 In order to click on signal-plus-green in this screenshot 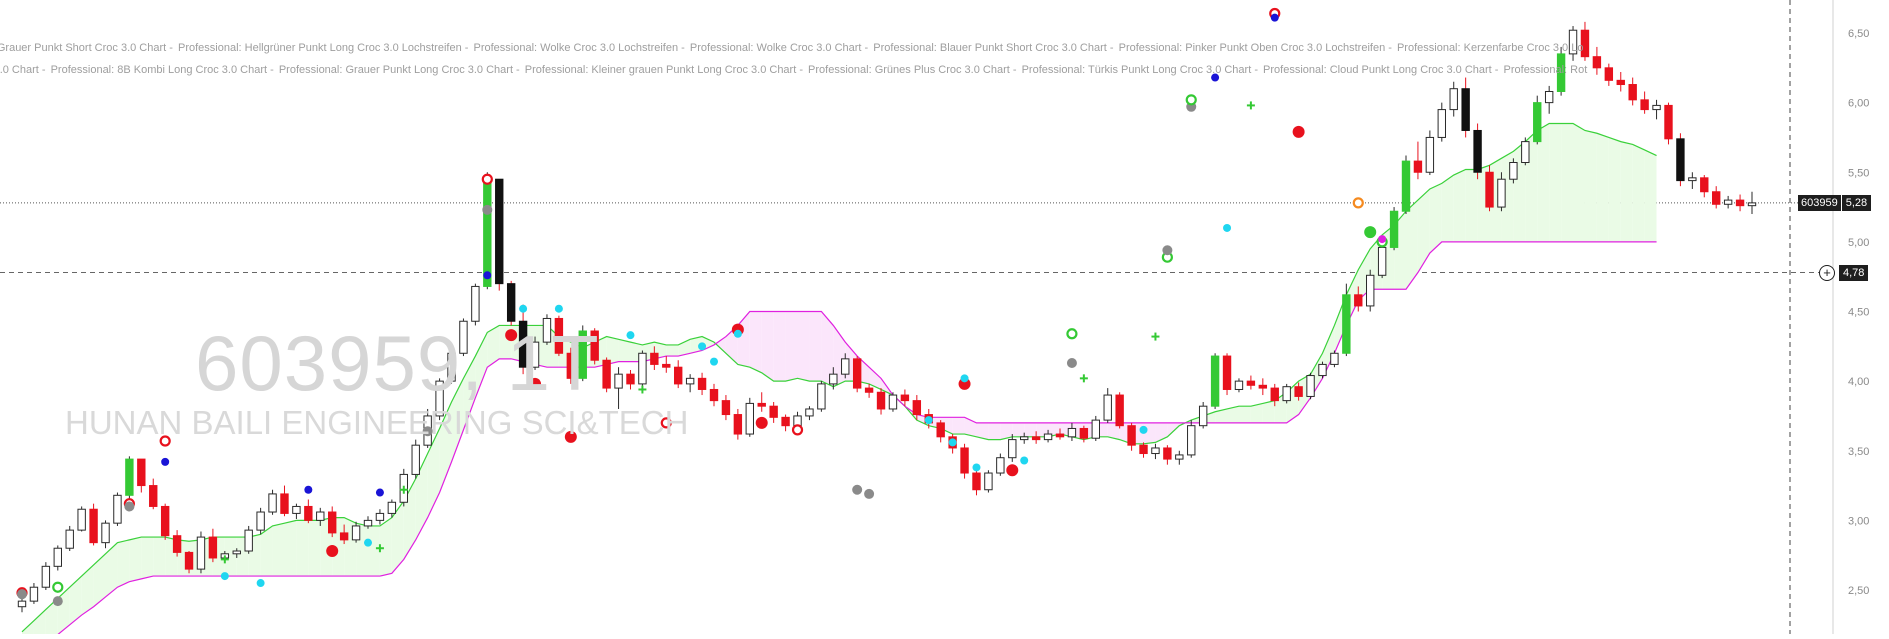, I will do `click(1155, 336)`.